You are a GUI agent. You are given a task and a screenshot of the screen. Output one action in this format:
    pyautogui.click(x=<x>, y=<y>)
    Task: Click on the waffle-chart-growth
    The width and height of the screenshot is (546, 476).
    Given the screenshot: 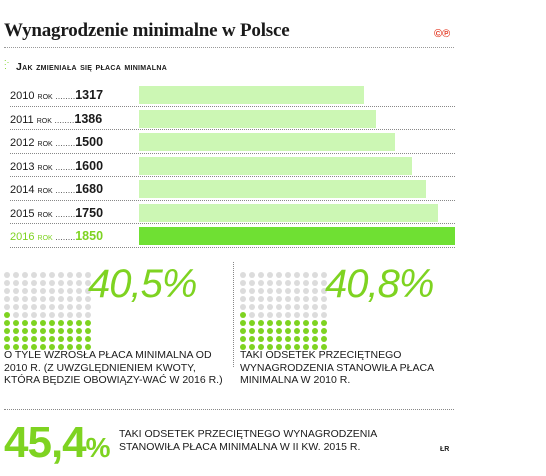 What is the action you would take?
    pyautogui.click(x=48, y=311)
    